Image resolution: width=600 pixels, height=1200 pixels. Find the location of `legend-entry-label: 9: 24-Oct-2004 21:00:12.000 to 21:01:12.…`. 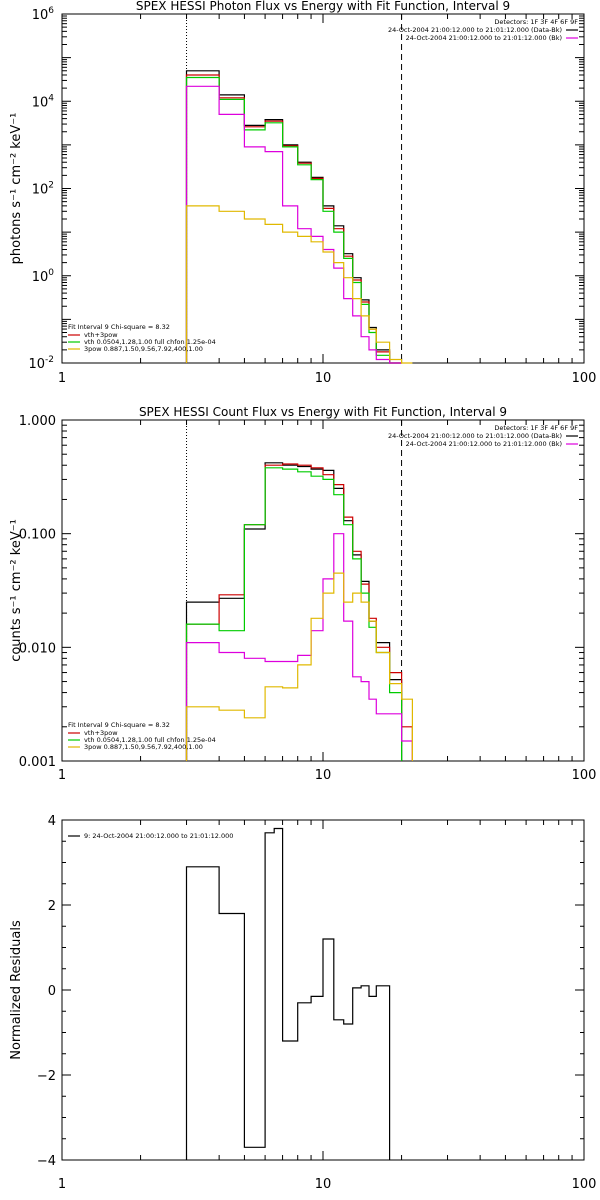

legend-entry-label: 9: 24-Oct-2004 21:00:12.000 to 21:01:12.… is located at coordinates (158, 836).